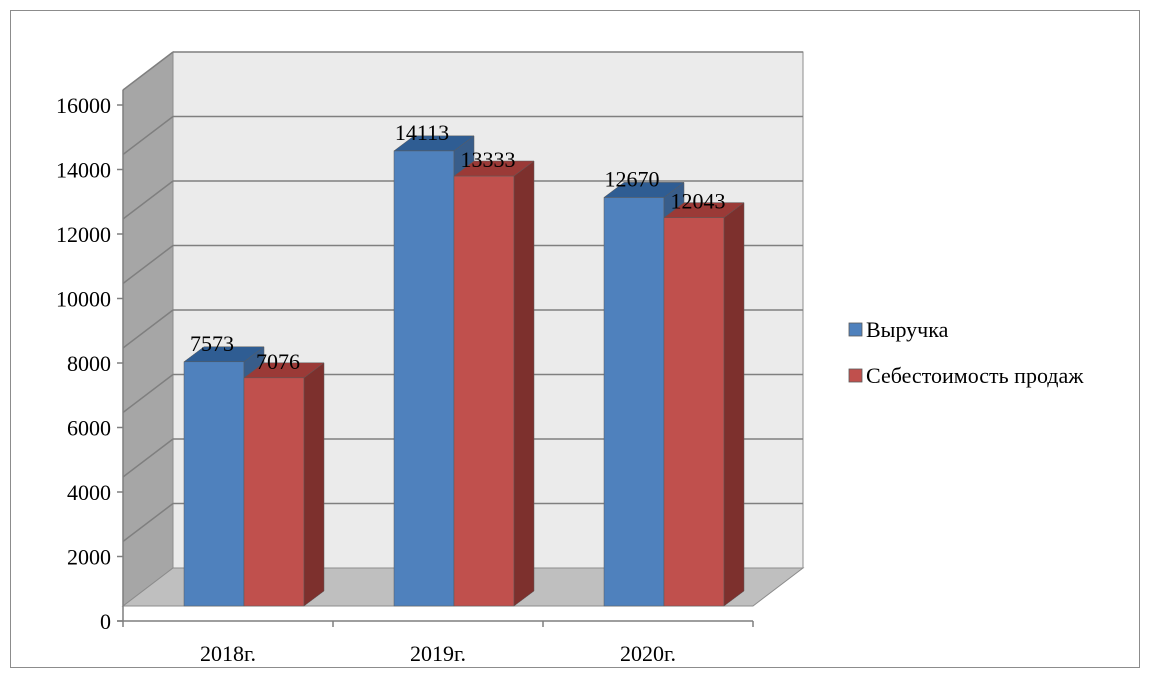  What do you see at coordinates (83, 234) in the screenshot?
I see `y-tick-label: 12000` at bounding box center [83, 234].